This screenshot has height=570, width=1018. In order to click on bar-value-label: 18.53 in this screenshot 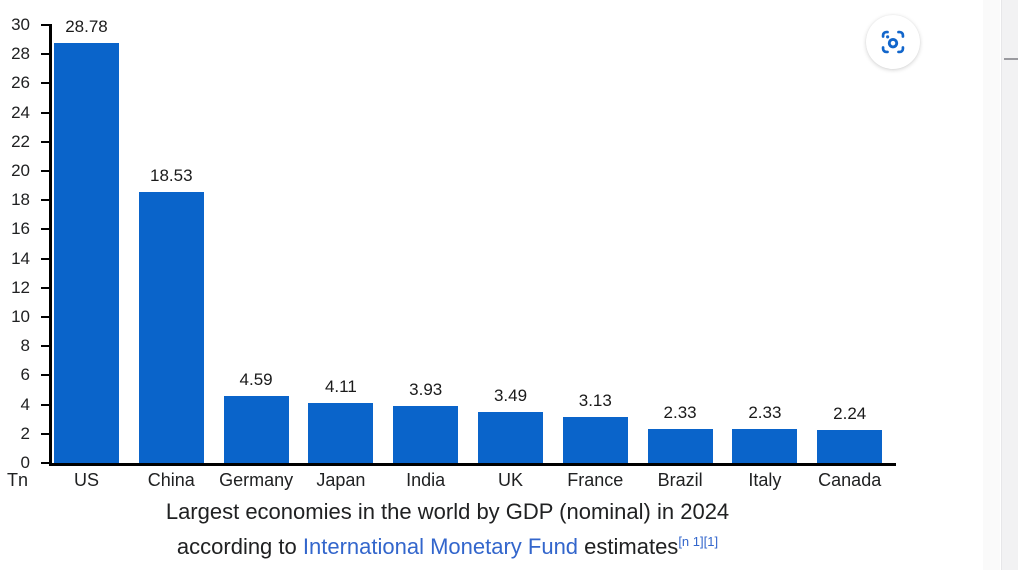, I will do `click(171, 176)`.